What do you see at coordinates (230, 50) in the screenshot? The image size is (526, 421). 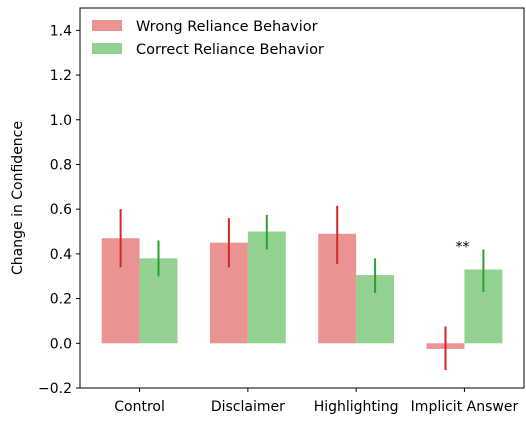 I see `legend-label-correct: Correct Reliance Behavior` at bounding box center [230, 50].